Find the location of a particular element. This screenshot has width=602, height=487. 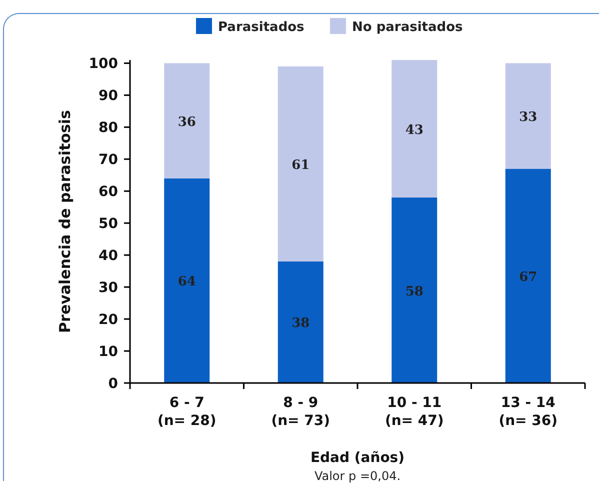

y-tick-label: 100 is located at coordinates (103, 64).